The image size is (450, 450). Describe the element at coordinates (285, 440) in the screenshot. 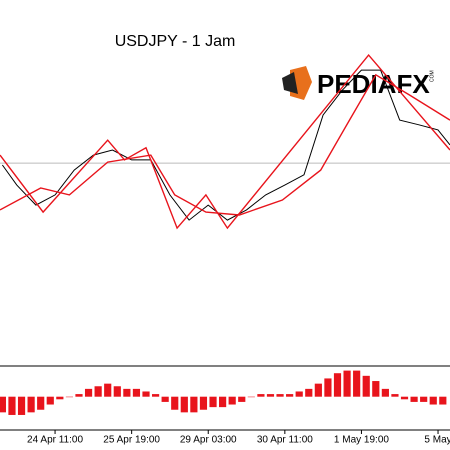

I see `x-tick-label: 30 Apr 11:00` at that location.